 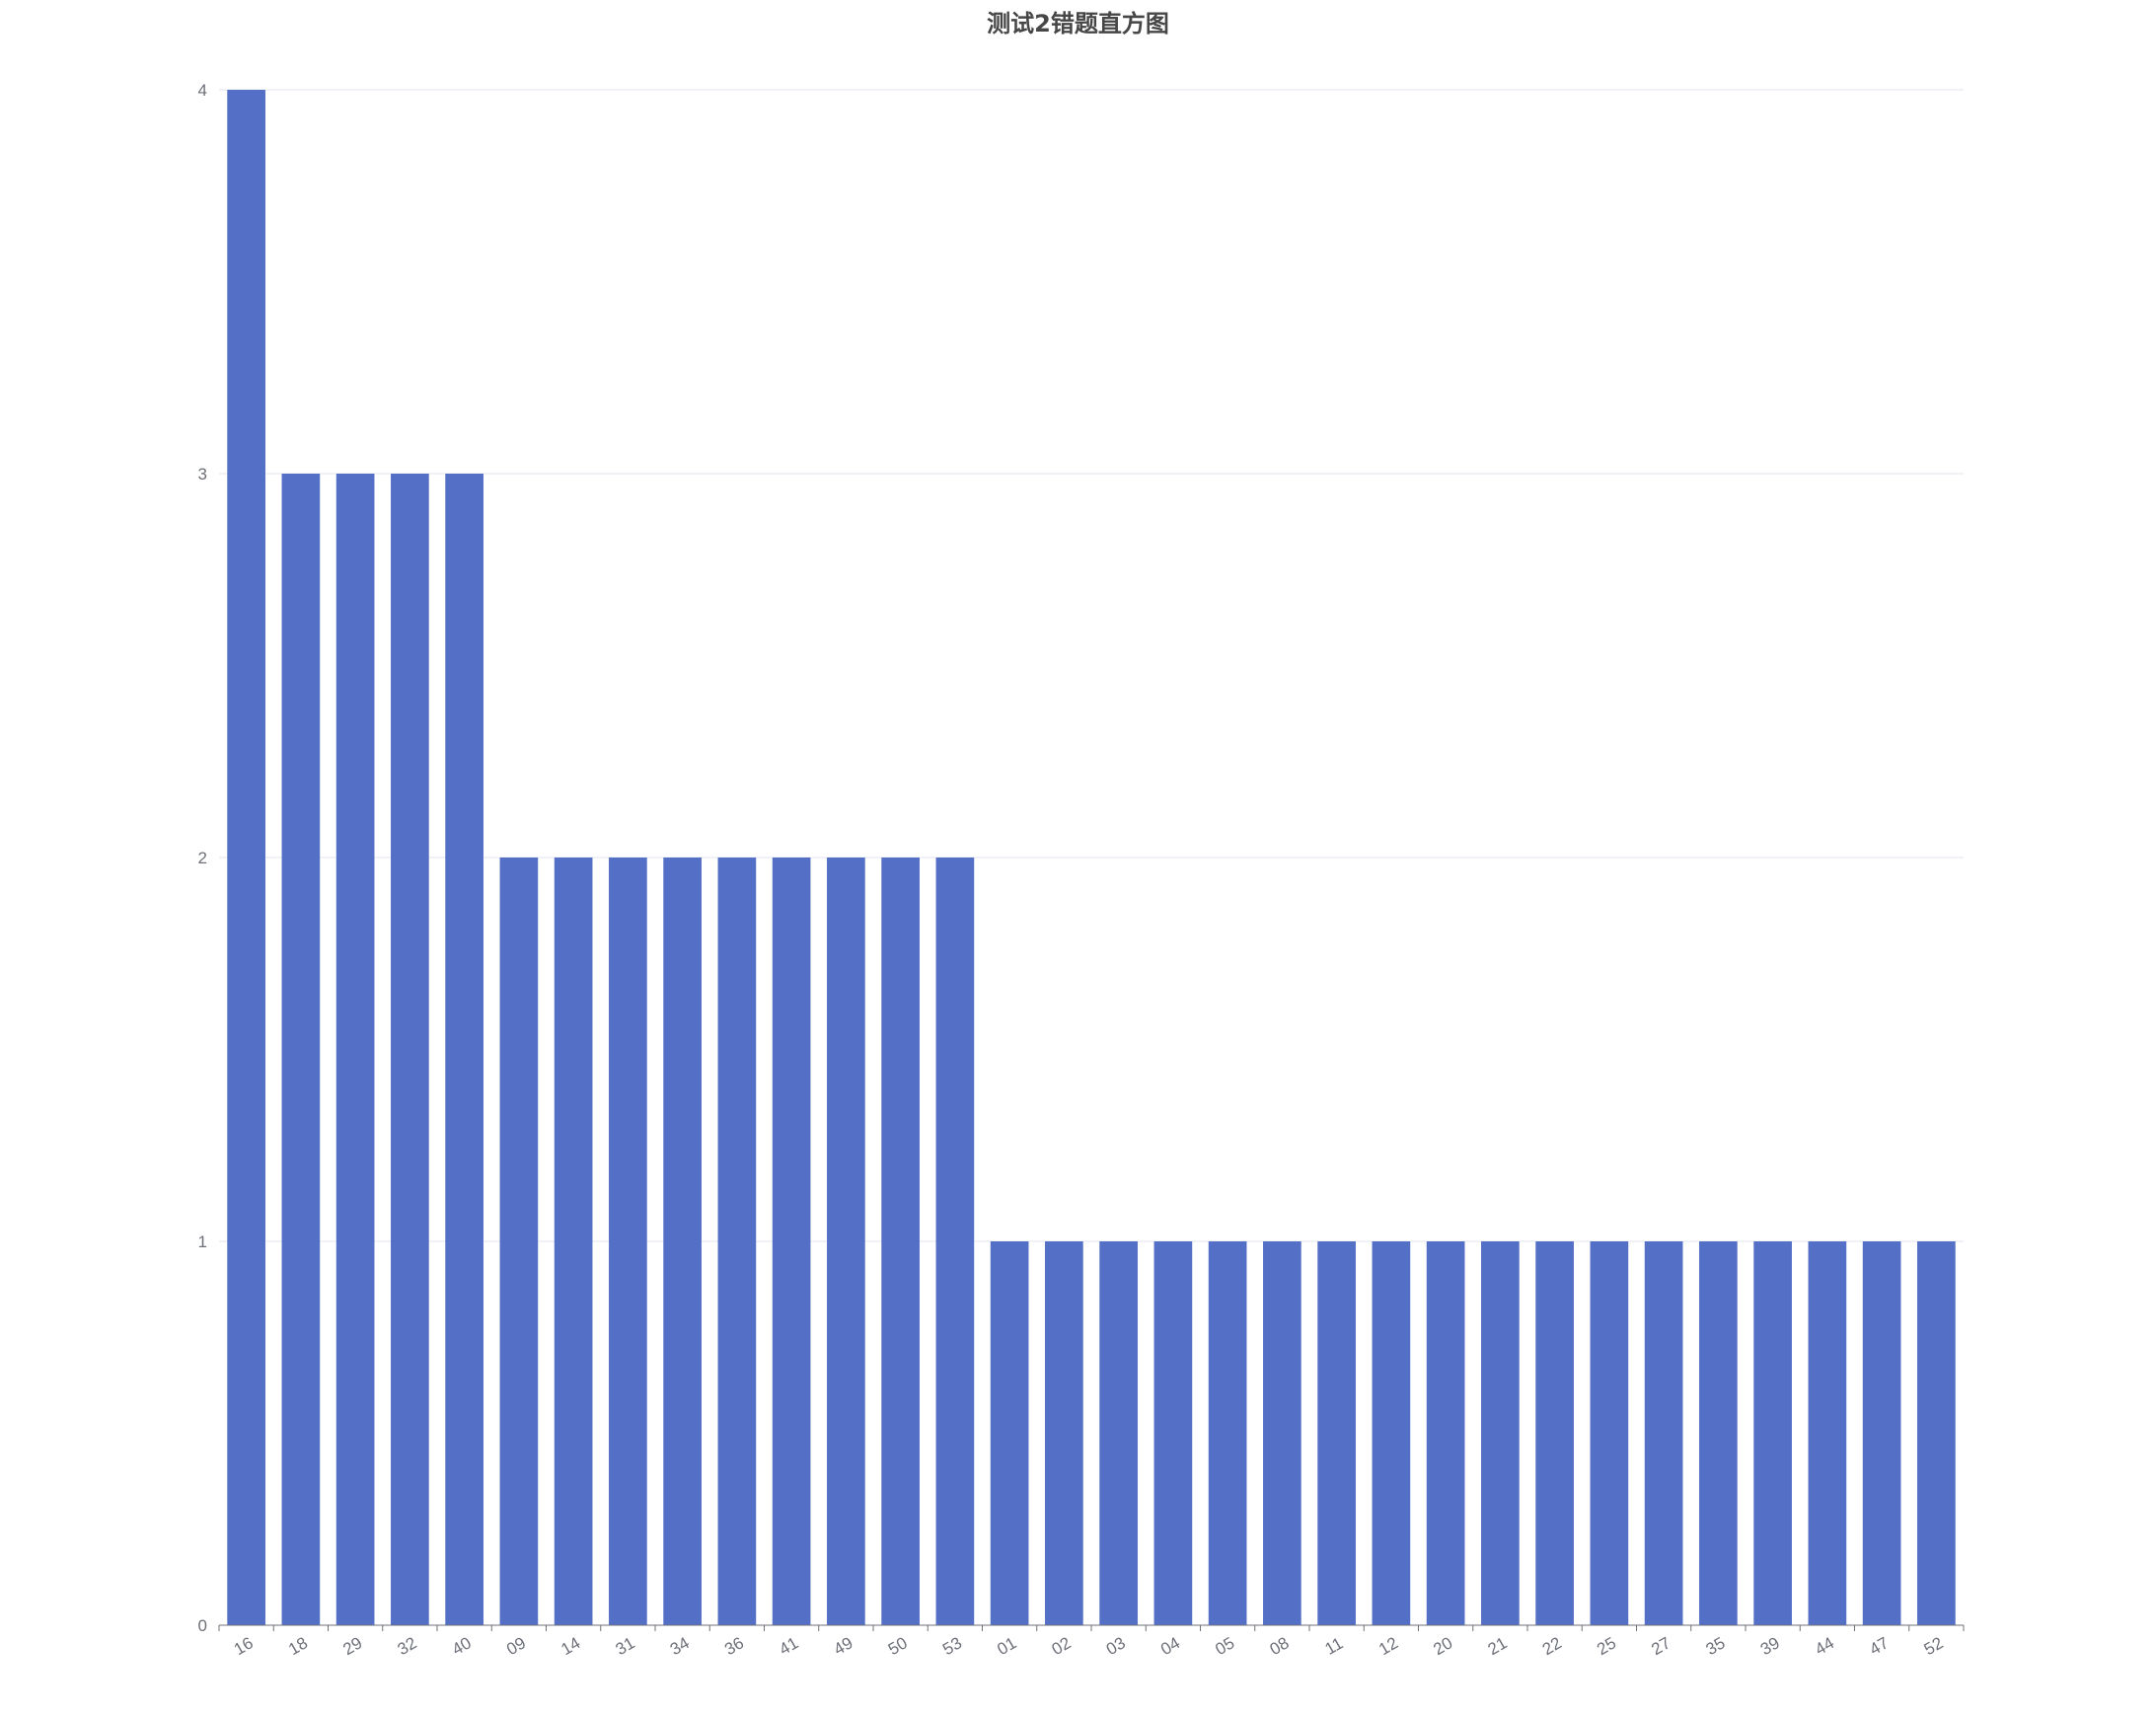 What do you see at coordinates (516, 1646) in the screenshot?
I see `x-tick-label: 09` at bounding box center [516, 1646].